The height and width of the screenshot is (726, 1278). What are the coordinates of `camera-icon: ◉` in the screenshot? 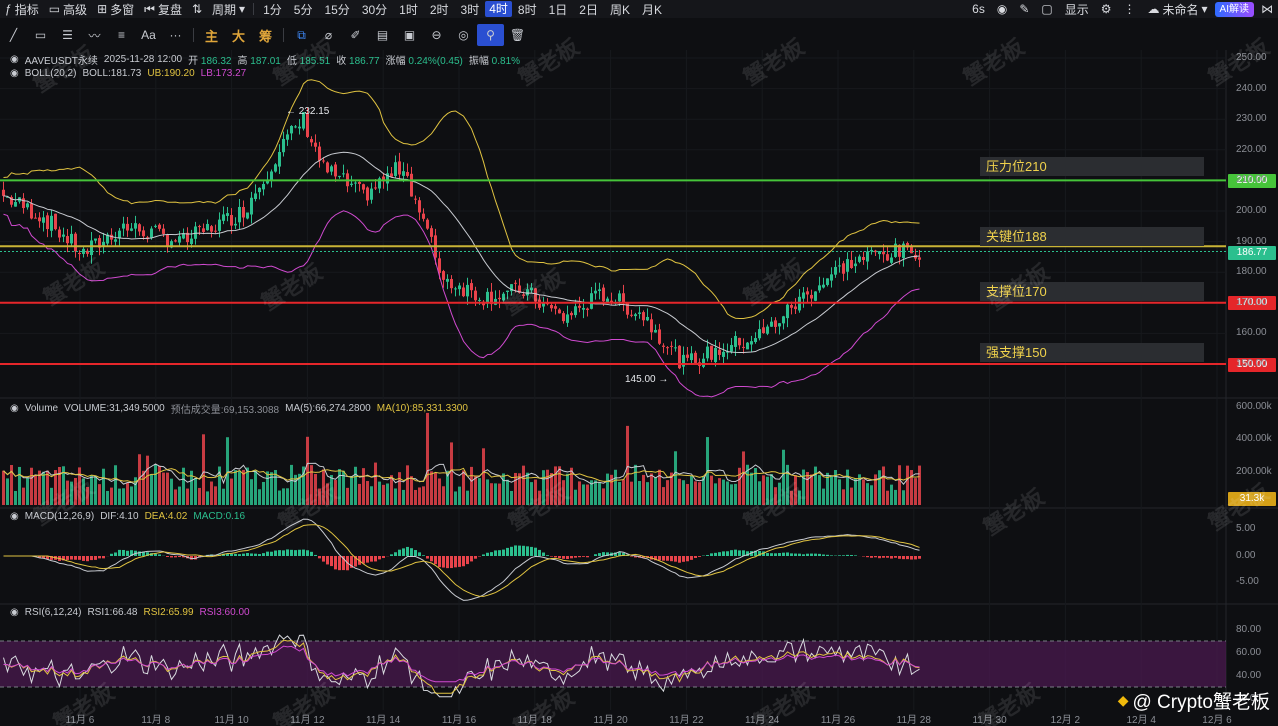 It's located at (1002, 9).